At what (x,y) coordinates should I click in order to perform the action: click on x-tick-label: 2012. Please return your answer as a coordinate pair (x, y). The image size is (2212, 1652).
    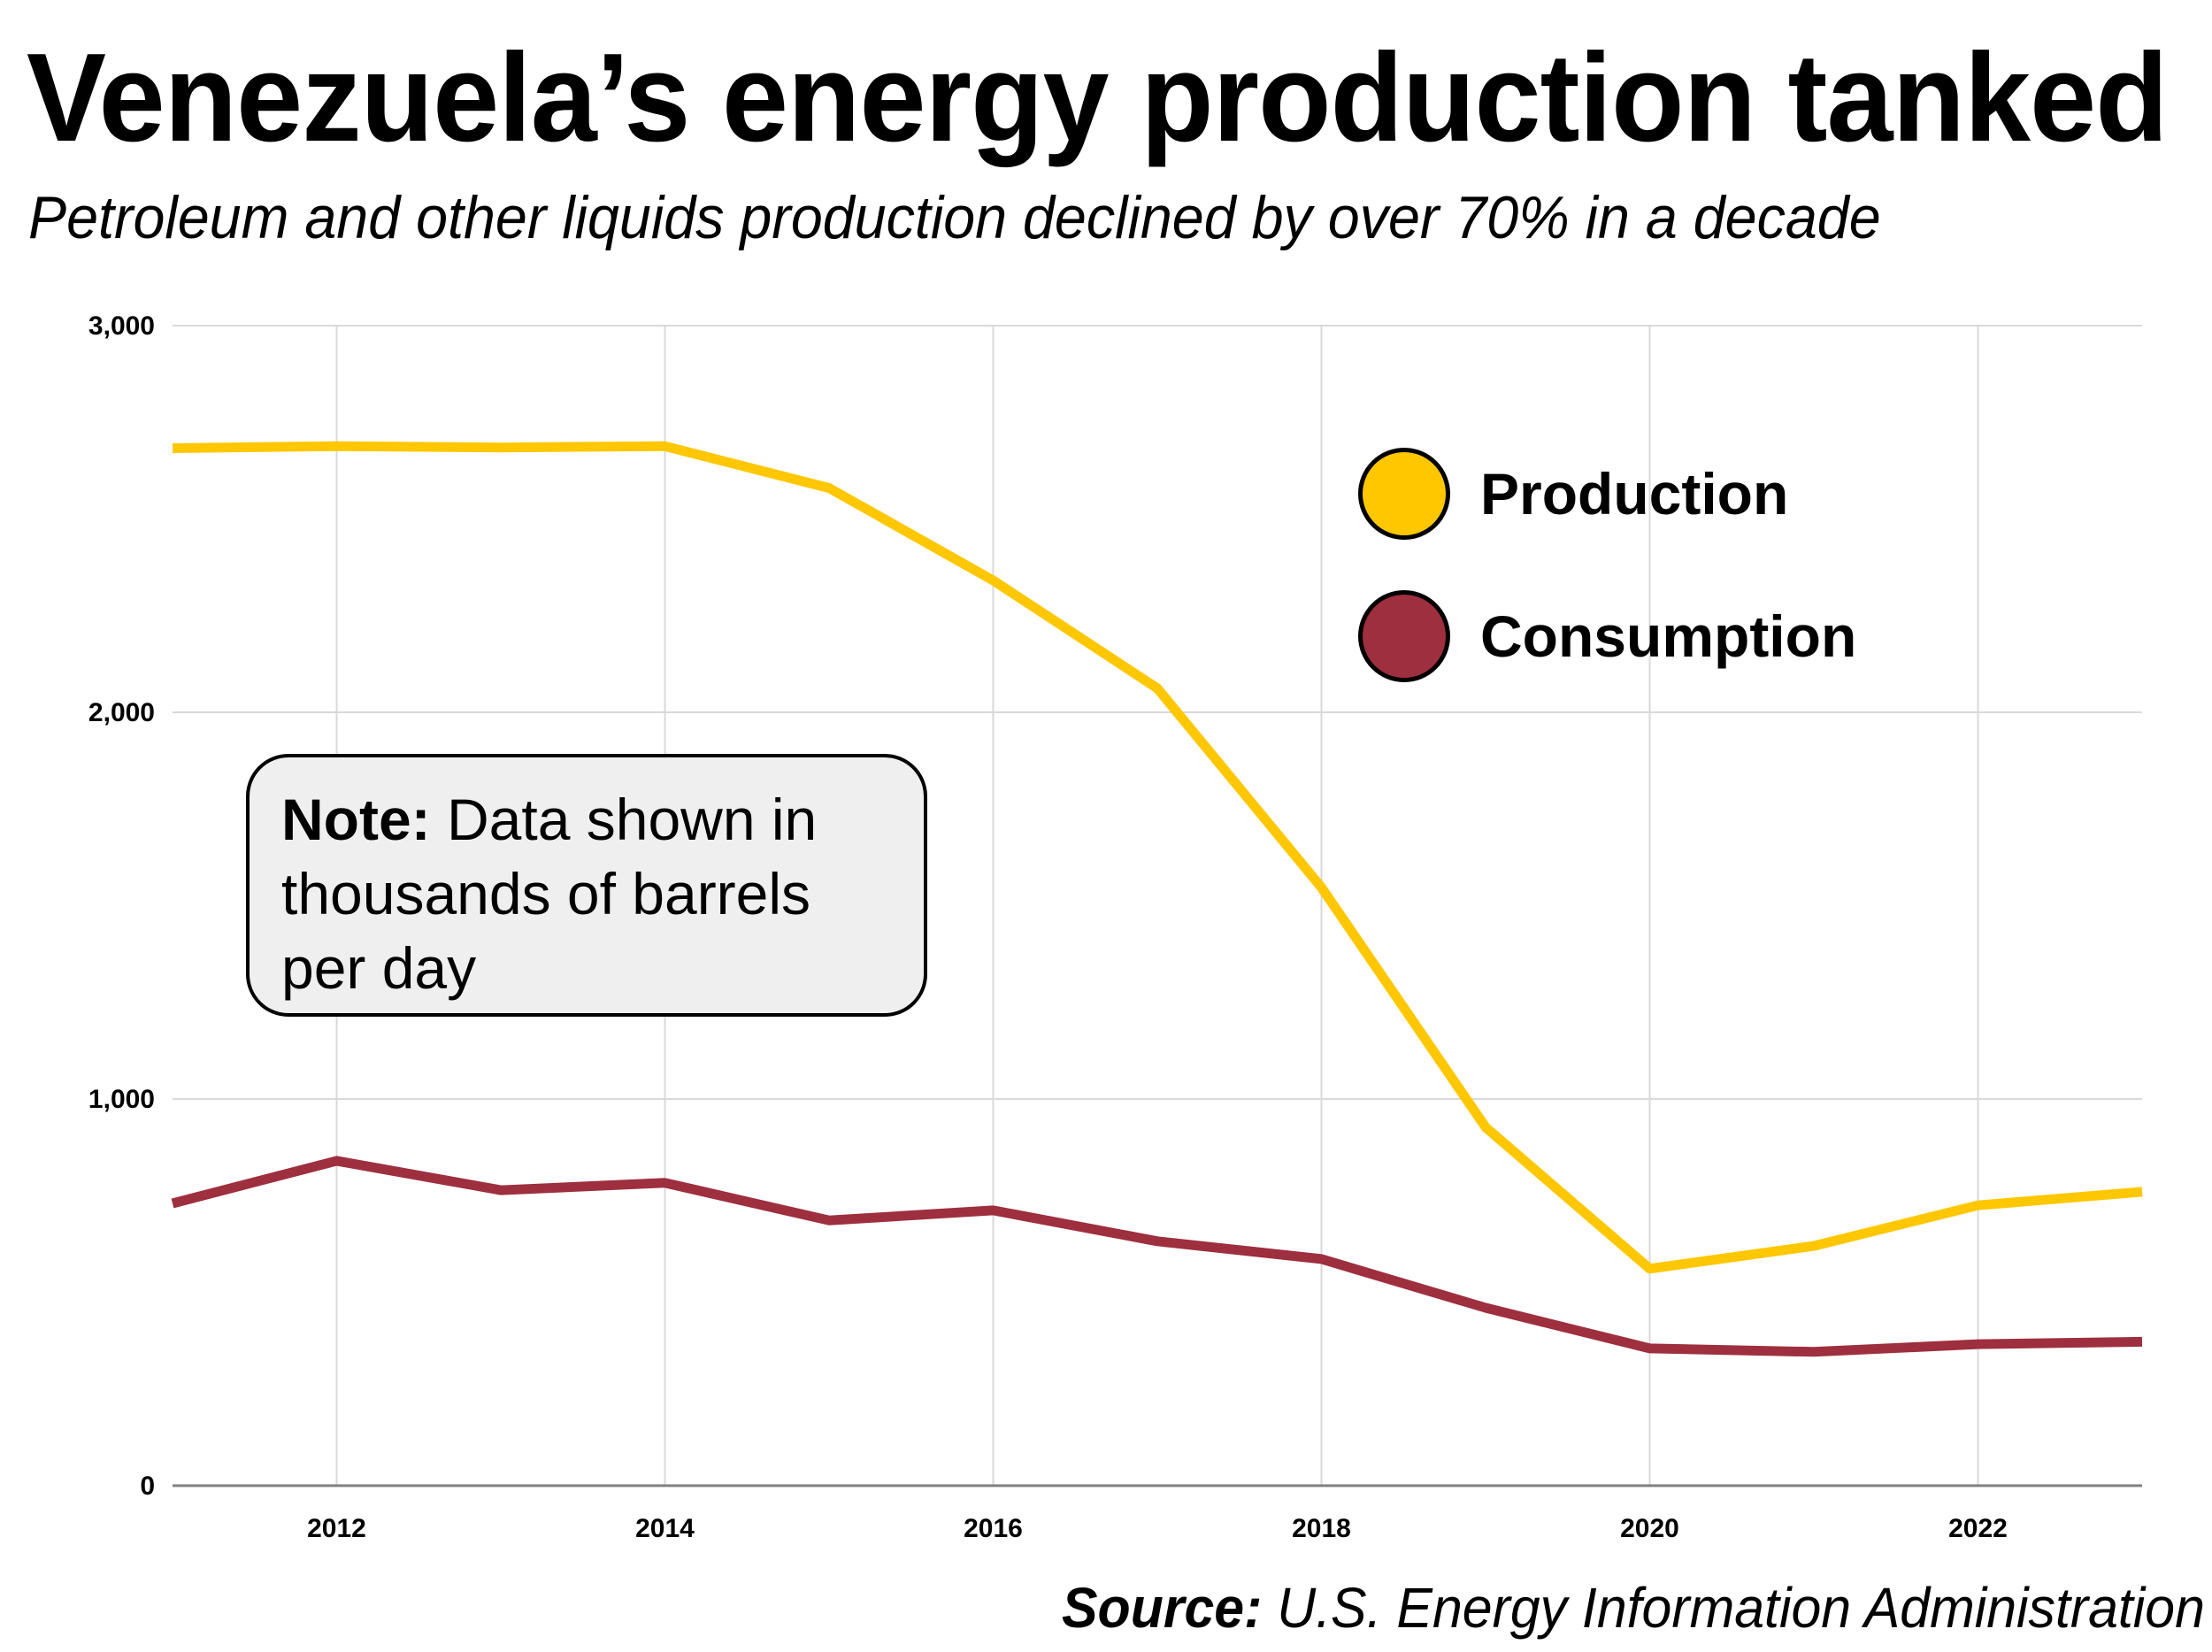
    Looking at the image, I should click on (337, 1528).